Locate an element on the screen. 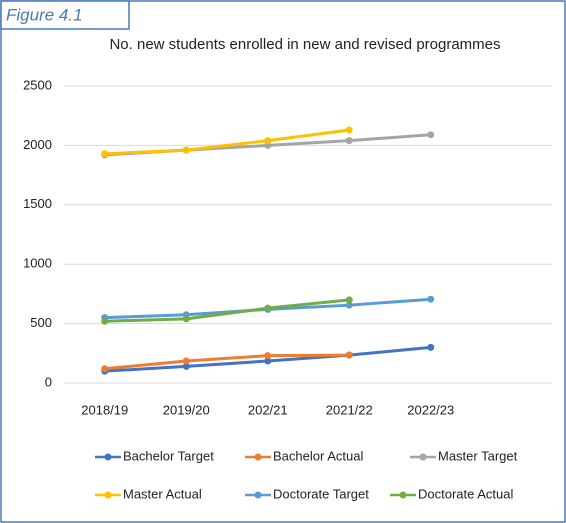 This screenshot has height=523, width=566. x-tick-label: 2022/23 is located at coordinates (430, 409).